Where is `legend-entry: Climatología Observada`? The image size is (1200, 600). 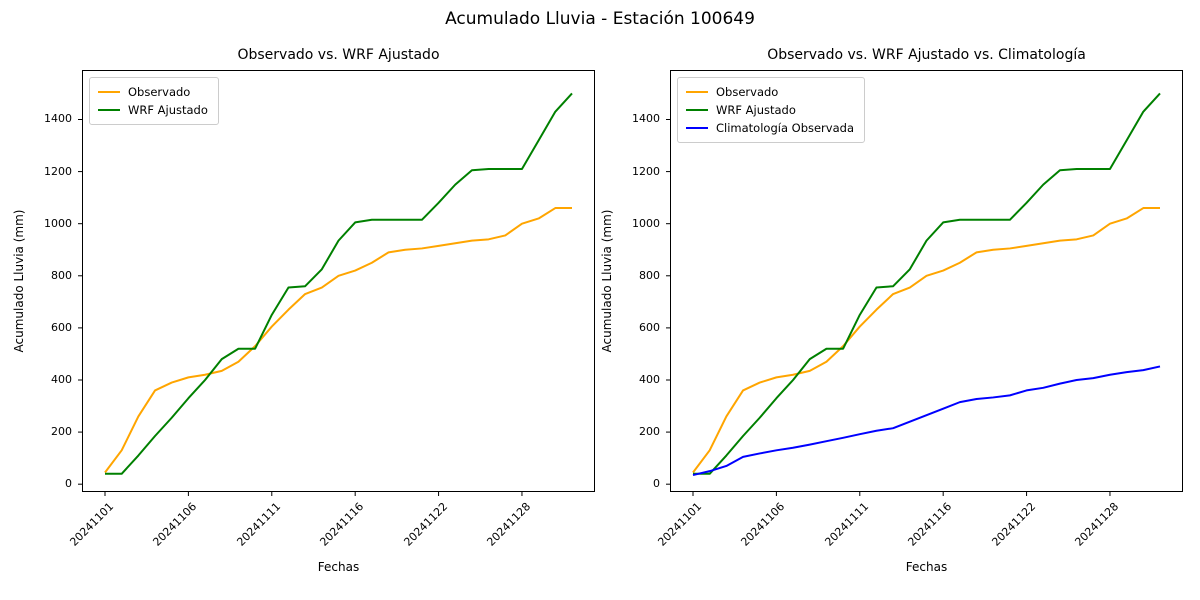
legend-entry: Climatología Observada is located at coordinates (770, 128).